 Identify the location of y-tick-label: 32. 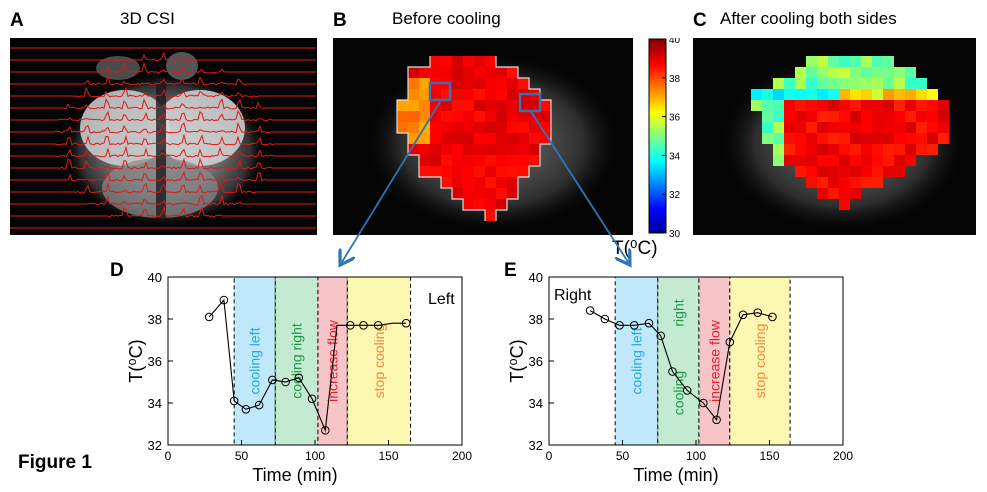
(536, 445).